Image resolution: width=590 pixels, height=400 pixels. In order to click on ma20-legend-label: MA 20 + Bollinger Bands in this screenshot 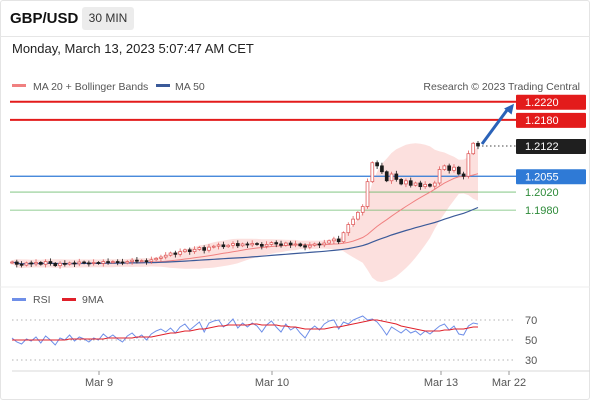, I will do `click(90, 87)`.